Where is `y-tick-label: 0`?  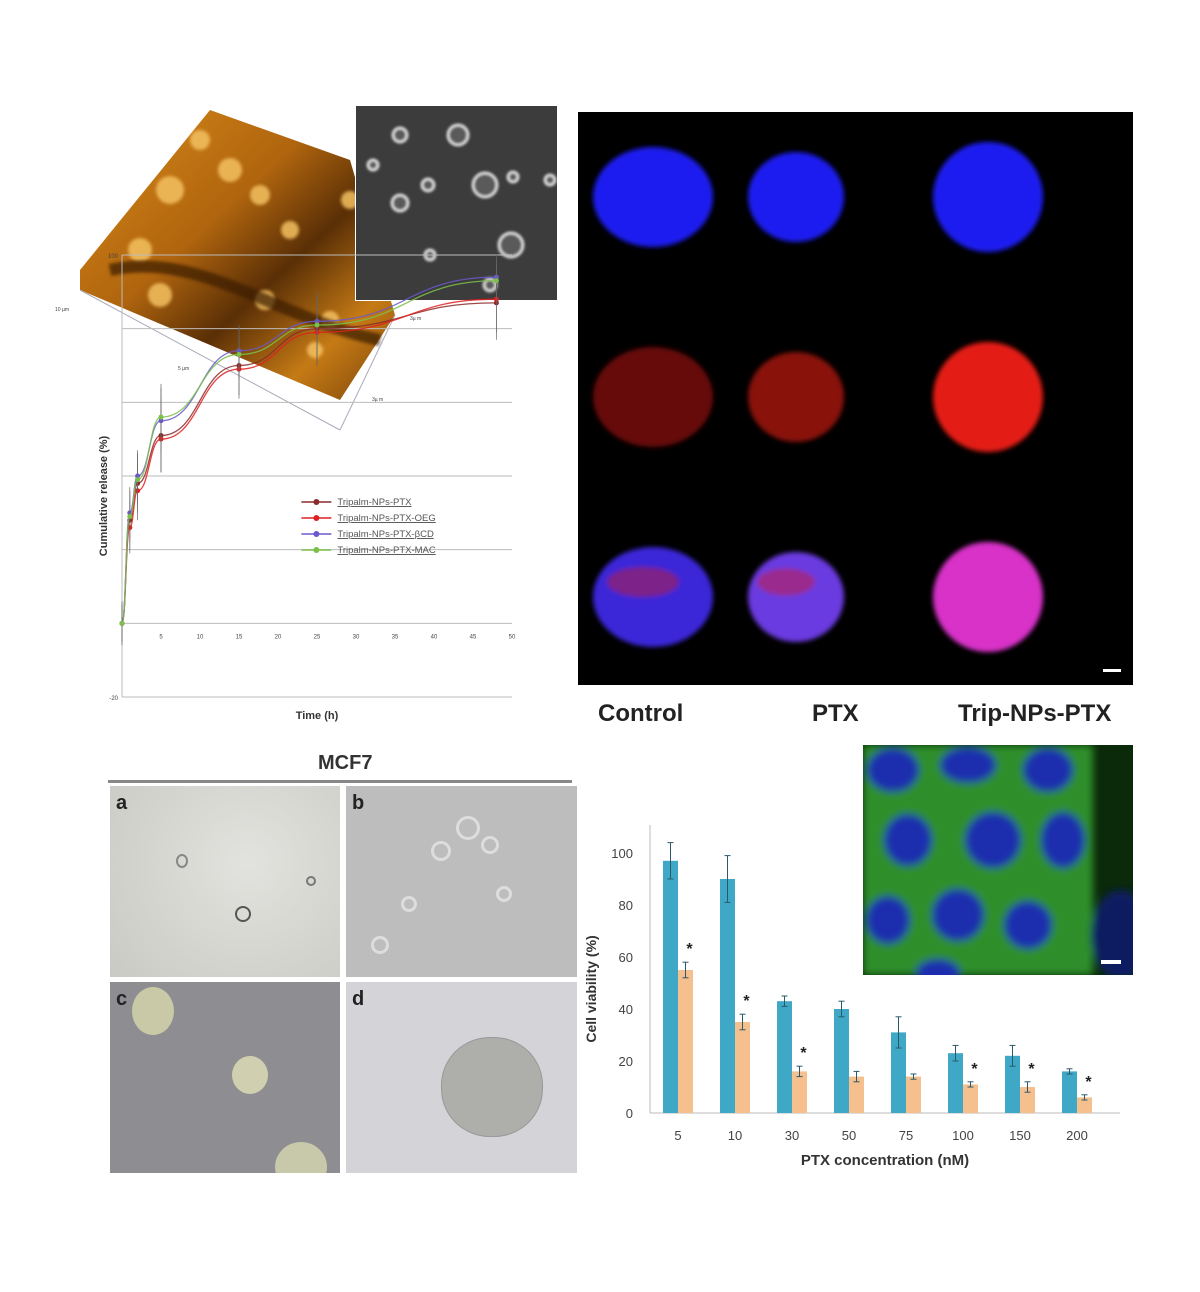 y-tick-label: 0 is located at coordinates (629, 1113).